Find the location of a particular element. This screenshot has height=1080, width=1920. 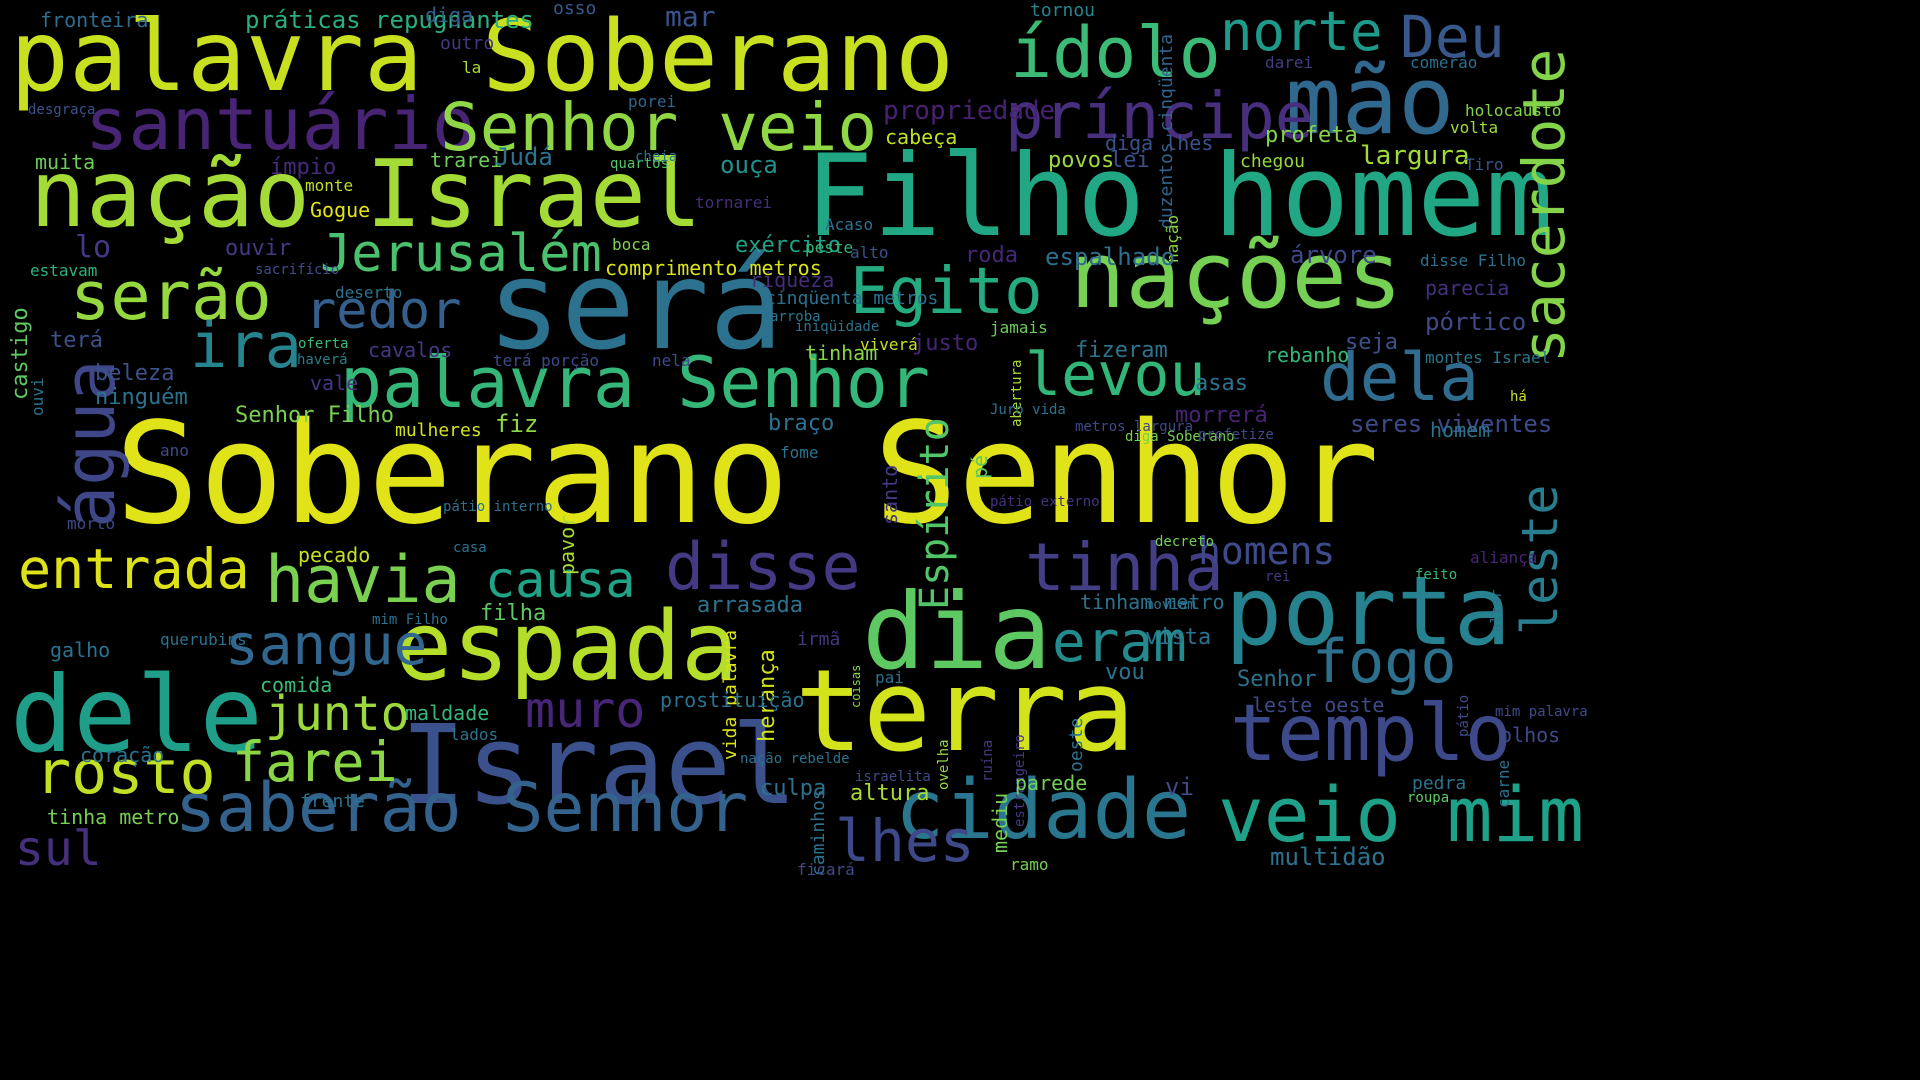

cloud-word: montes Israel is located at coordinates (1488, 357).